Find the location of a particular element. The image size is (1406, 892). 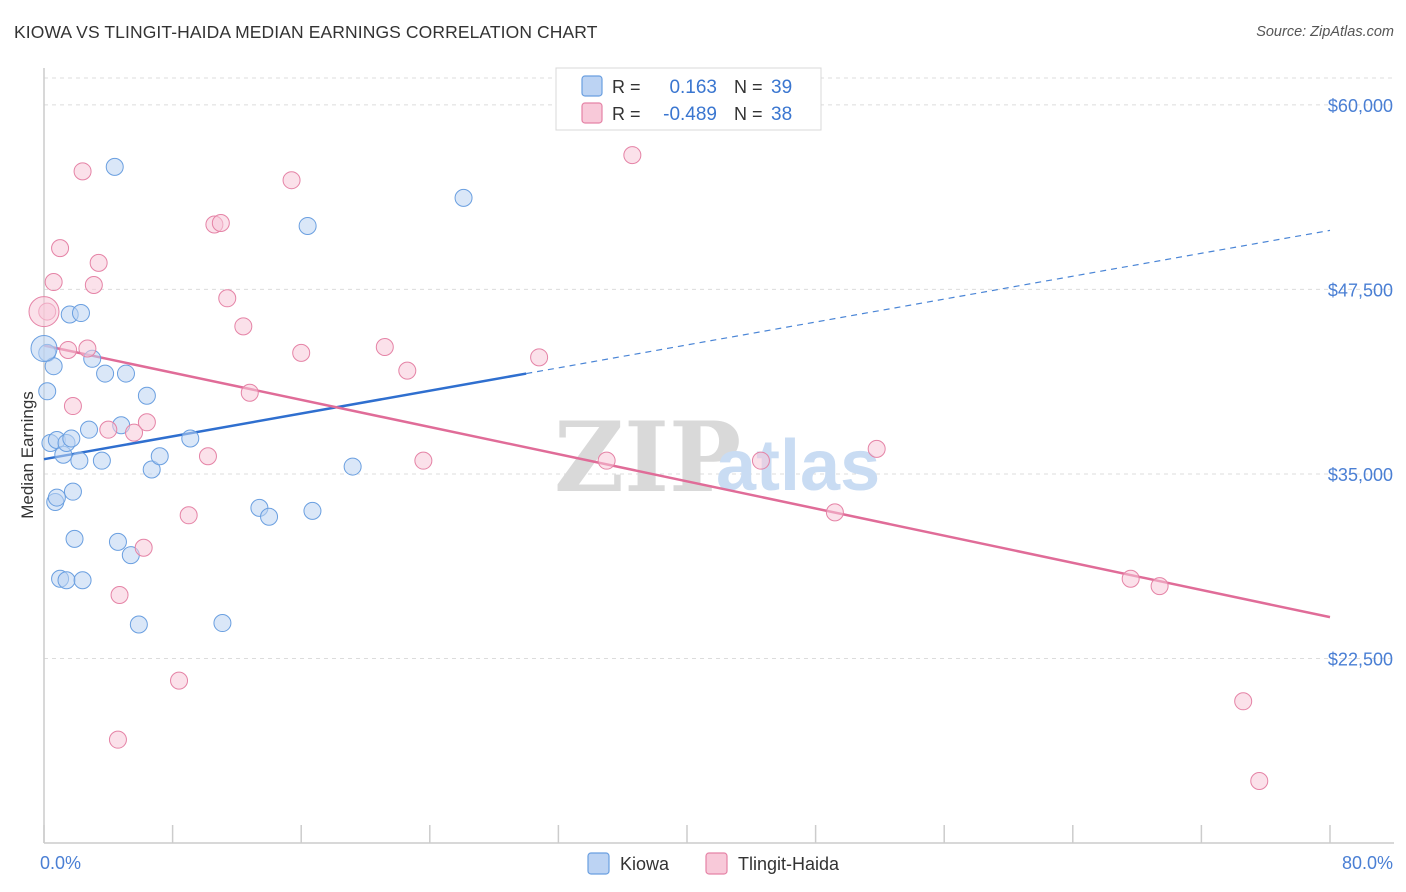

watermark: ZIP atlas is located at coordinates (717, 457).